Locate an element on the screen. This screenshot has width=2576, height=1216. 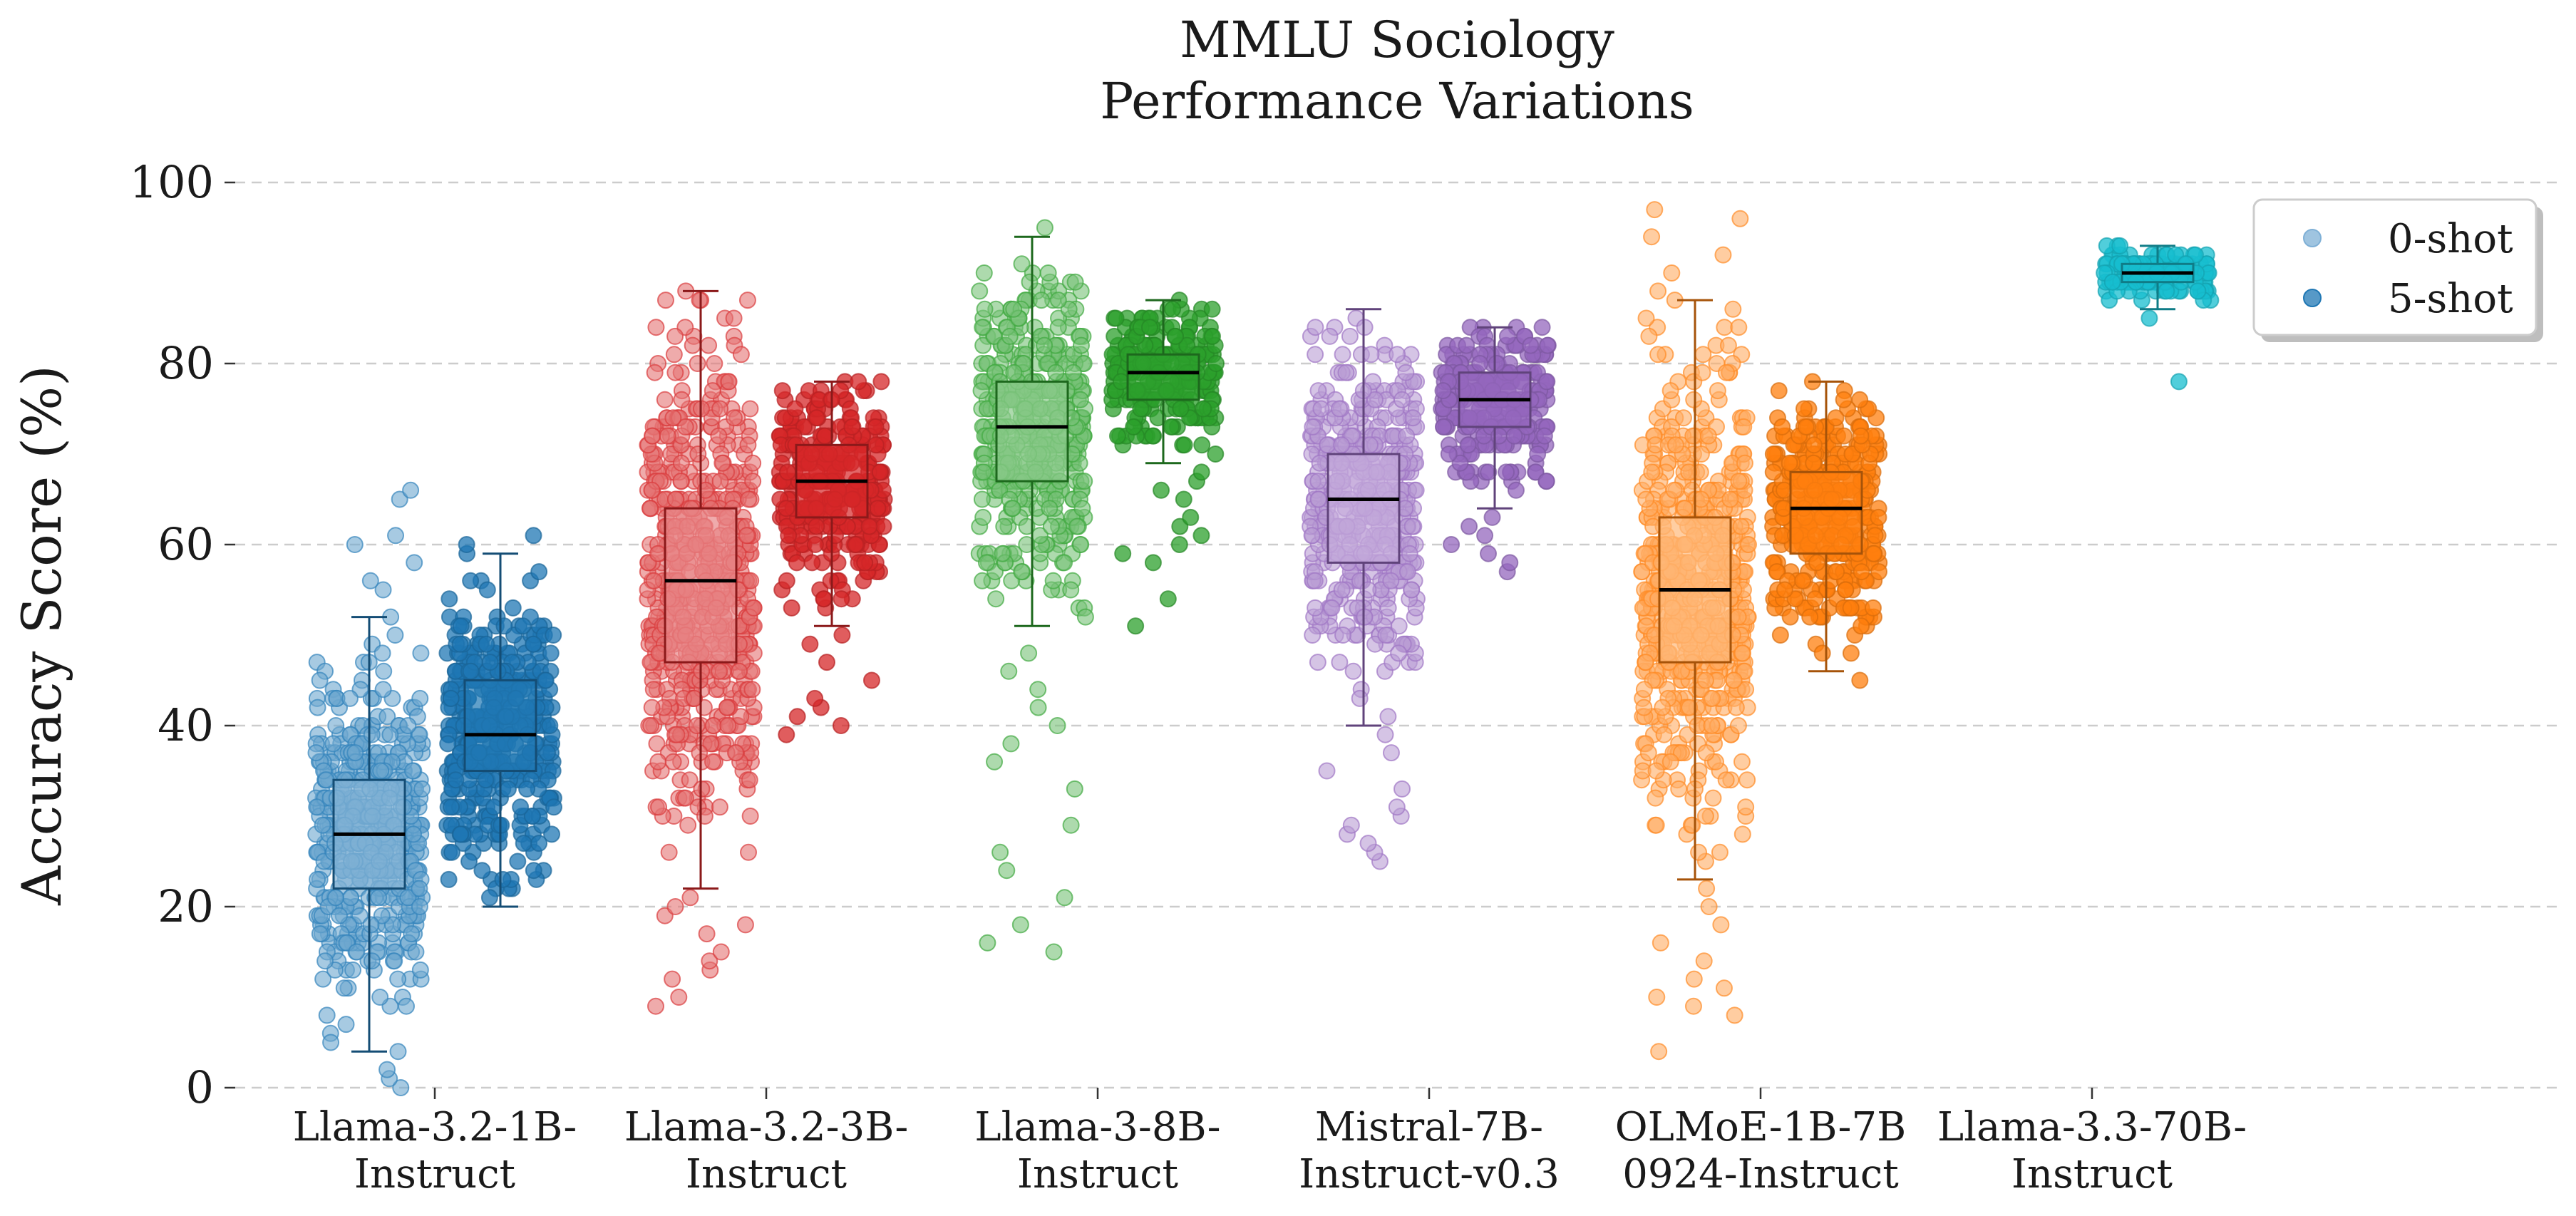
x-tick-label: Llama-3.2-1B- is located at coordinates (435, 1127).